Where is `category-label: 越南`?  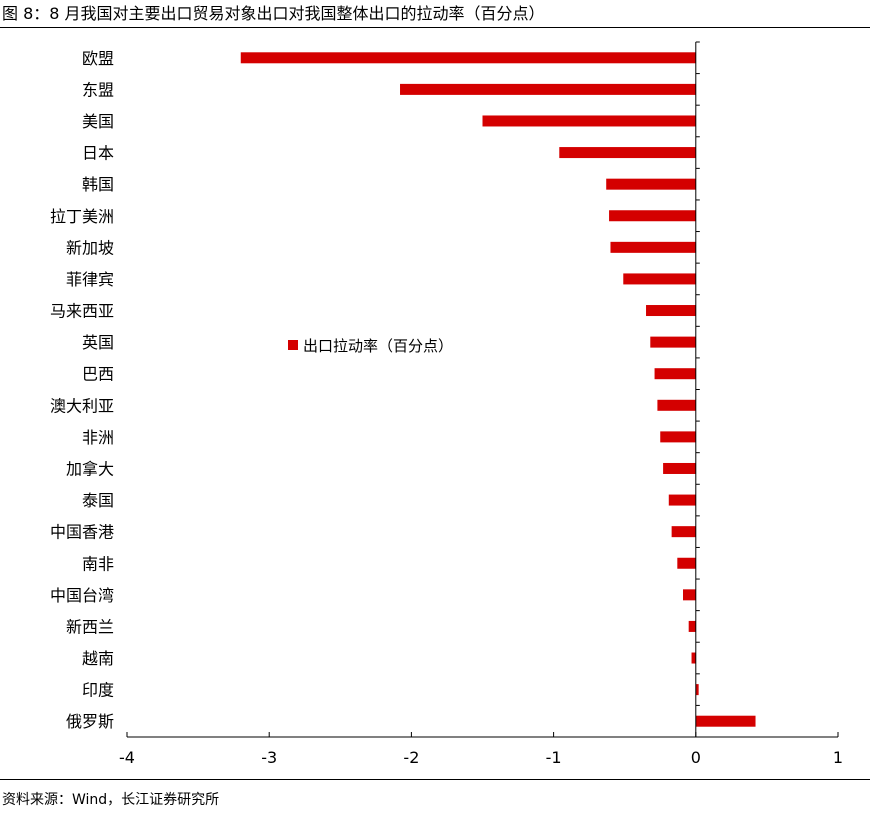
category-label: 越南 is located at coordinates (98, 658).